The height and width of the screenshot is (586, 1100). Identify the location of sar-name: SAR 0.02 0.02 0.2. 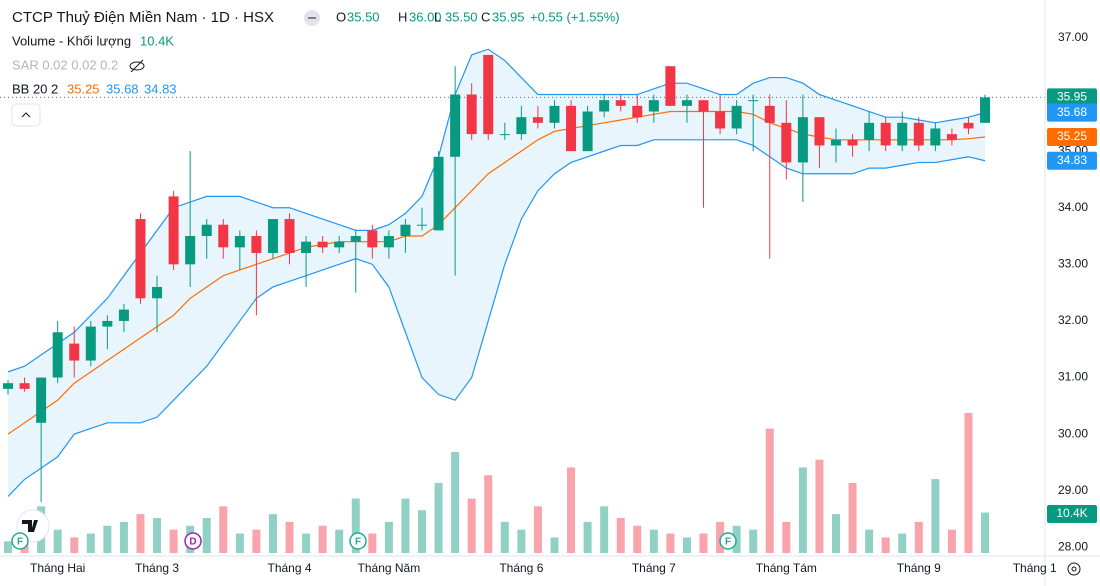
(65, 64).